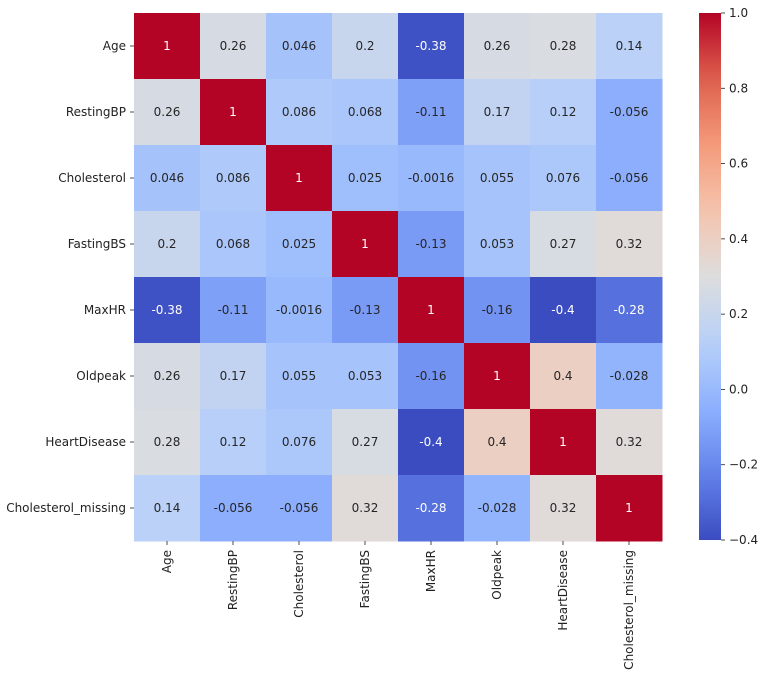  I want to click on column-tick-label: RestingBP, so click(233, 580).